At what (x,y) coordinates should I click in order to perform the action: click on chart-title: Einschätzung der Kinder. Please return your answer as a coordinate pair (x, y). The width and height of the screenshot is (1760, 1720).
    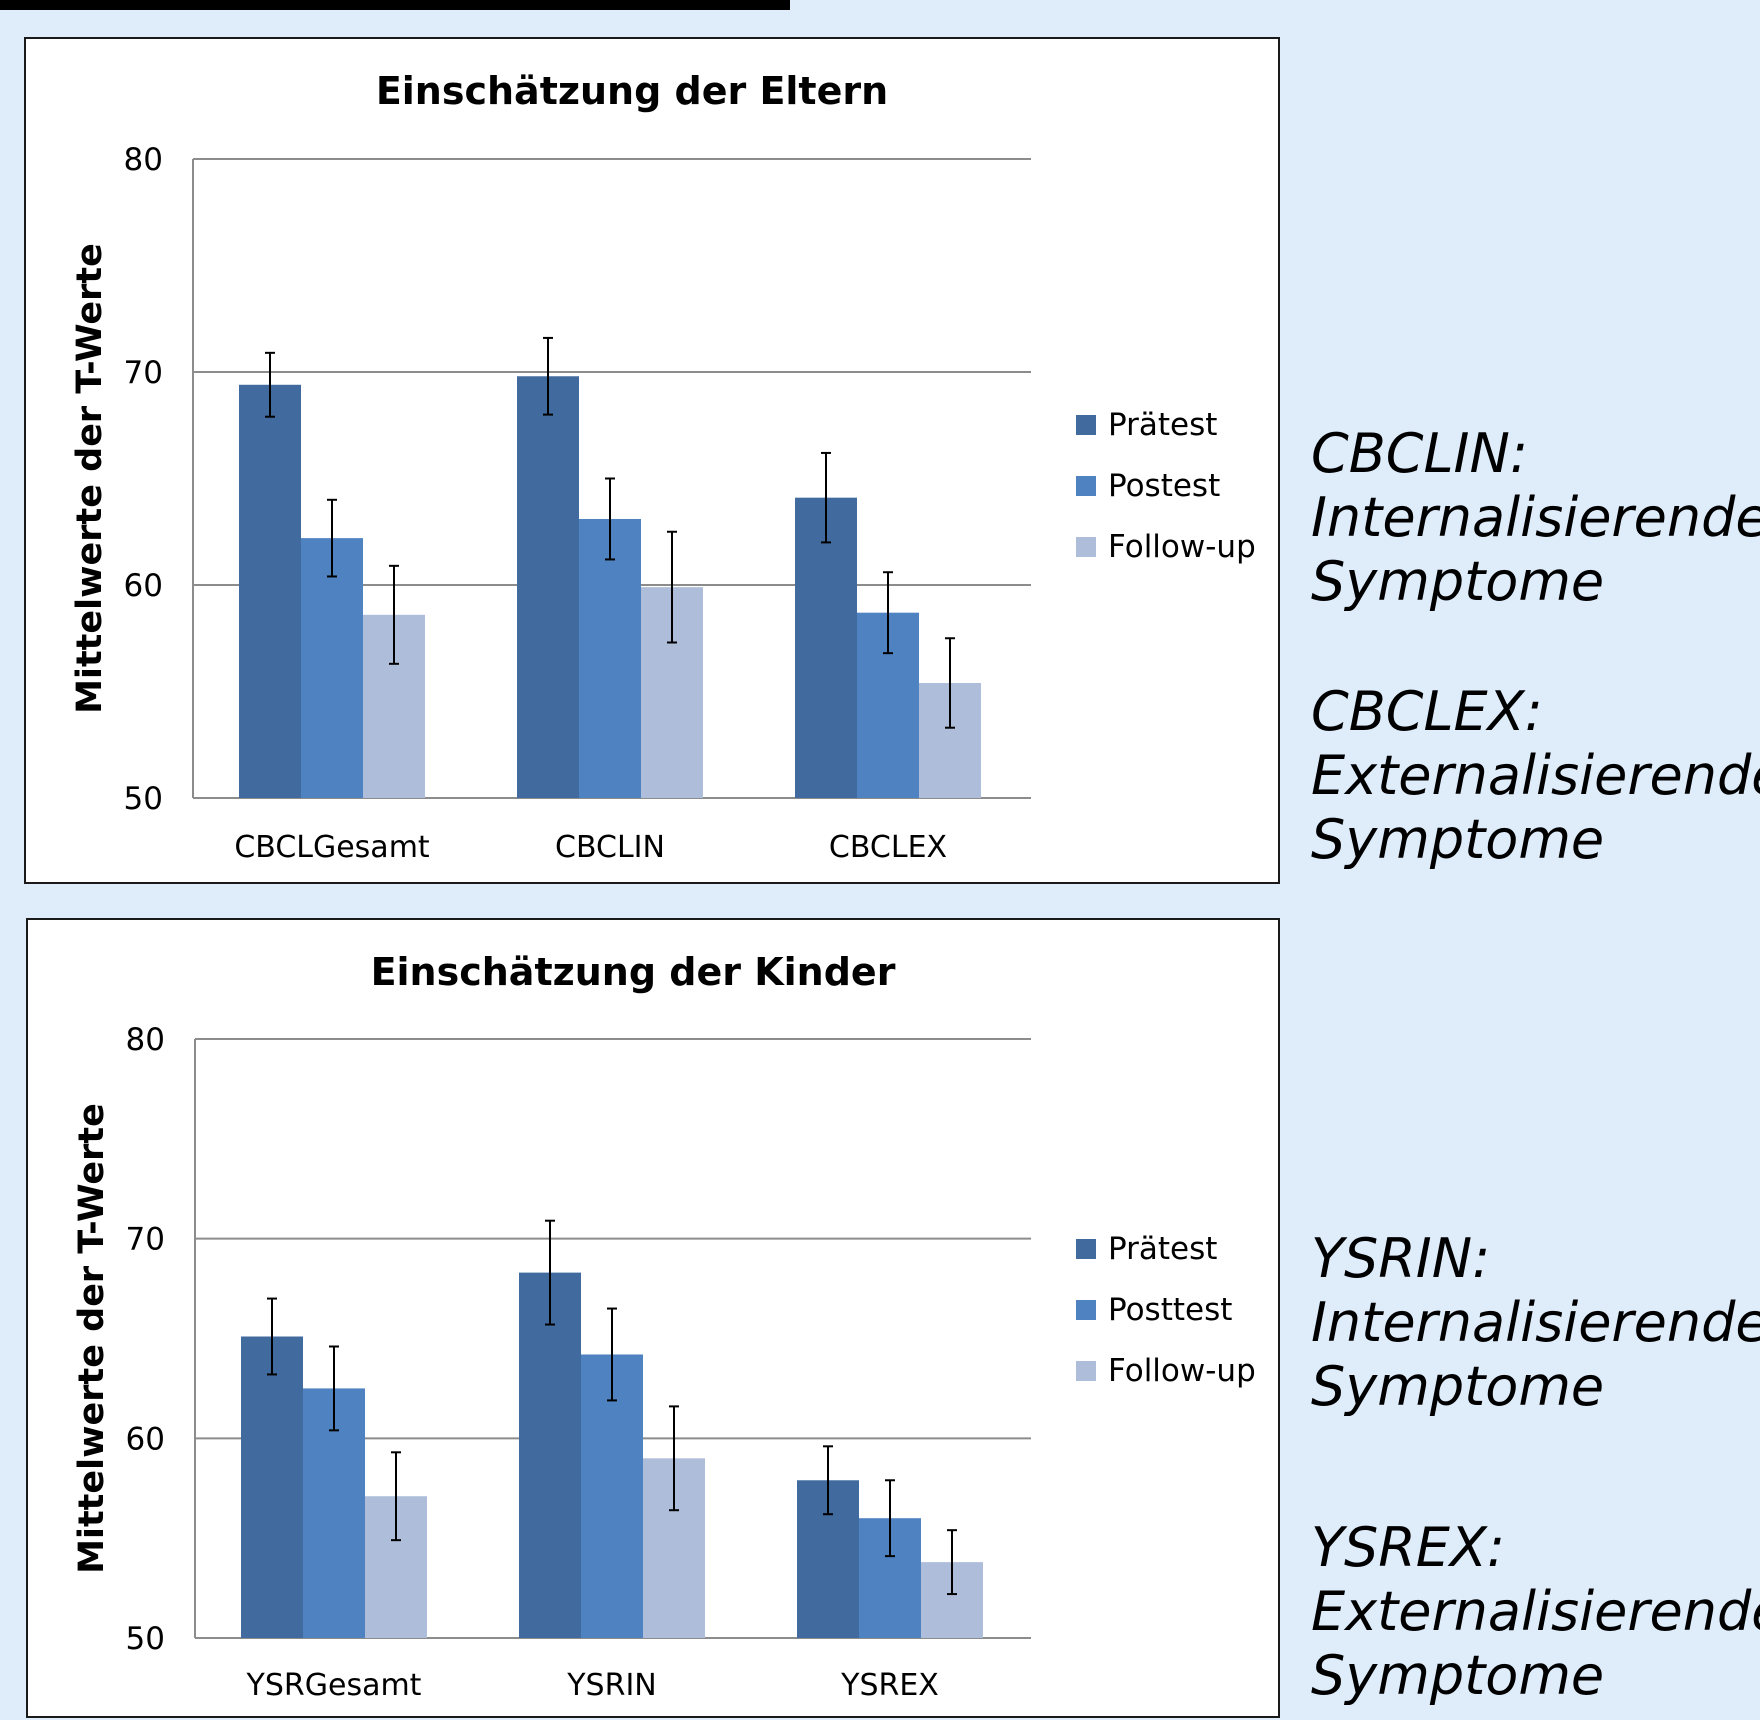
    Looking at the image, I should click on (633, 972).